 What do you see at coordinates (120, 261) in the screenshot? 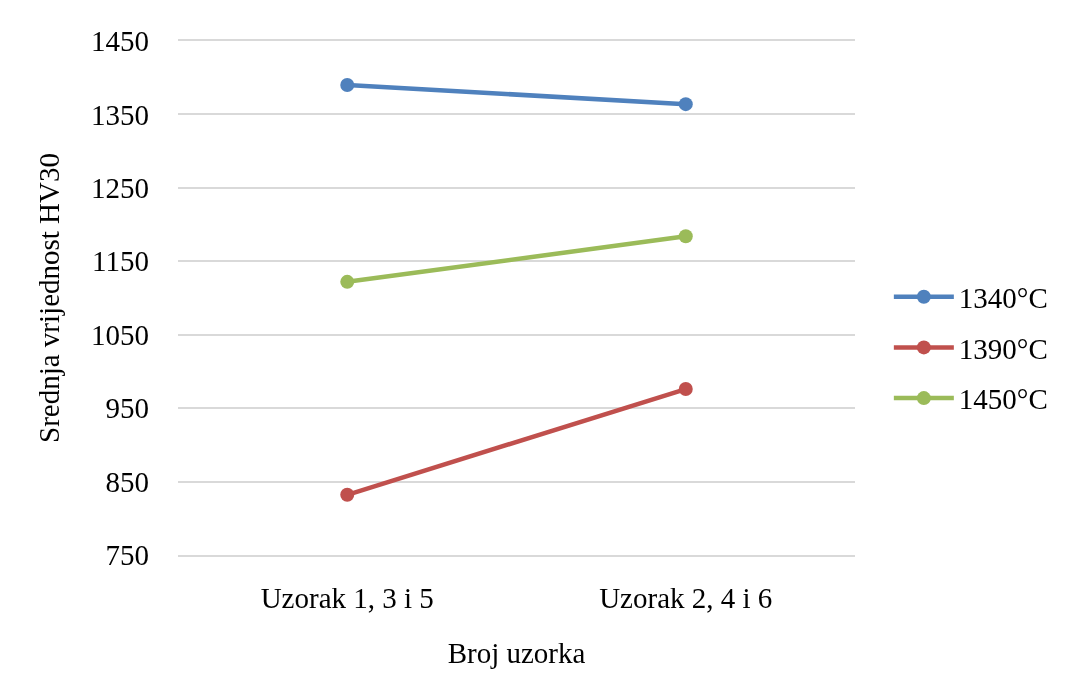
I see `y-tick-label: 1150` at bounding box center [120, 261].